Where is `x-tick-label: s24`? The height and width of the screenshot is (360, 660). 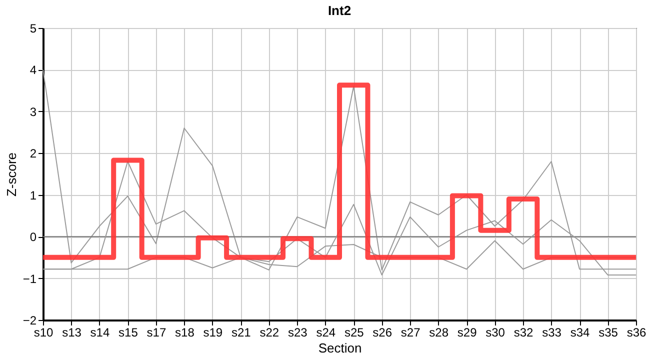
x-tick-label: s24 is located at coordinates (326, 333).